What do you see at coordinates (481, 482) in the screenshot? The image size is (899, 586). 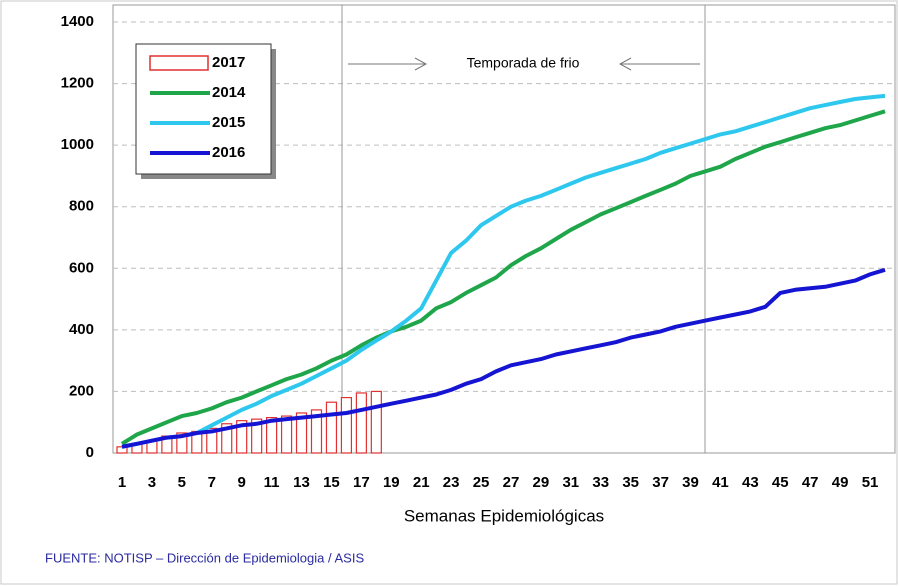 I see `x-tick-label: 25` at bounding box center [481, 482].